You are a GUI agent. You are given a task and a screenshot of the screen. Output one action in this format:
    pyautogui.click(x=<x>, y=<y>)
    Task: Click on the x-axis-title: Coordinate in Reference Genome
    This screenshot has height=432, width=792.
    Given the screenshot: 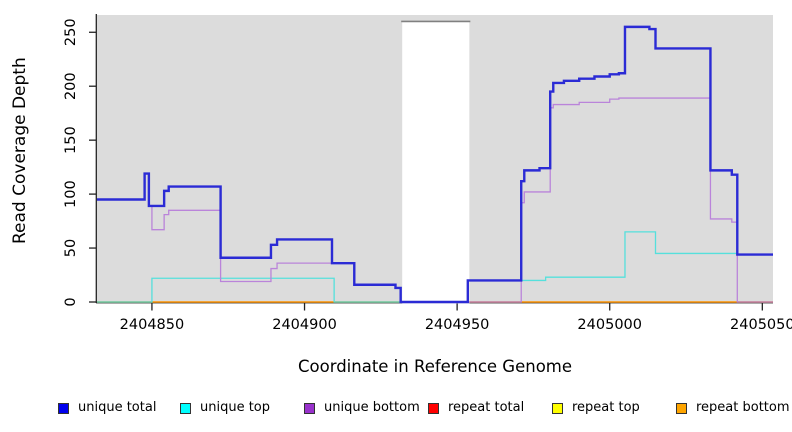 What is the action you would take?
    pyautogui.click(x=435, y=366)
    